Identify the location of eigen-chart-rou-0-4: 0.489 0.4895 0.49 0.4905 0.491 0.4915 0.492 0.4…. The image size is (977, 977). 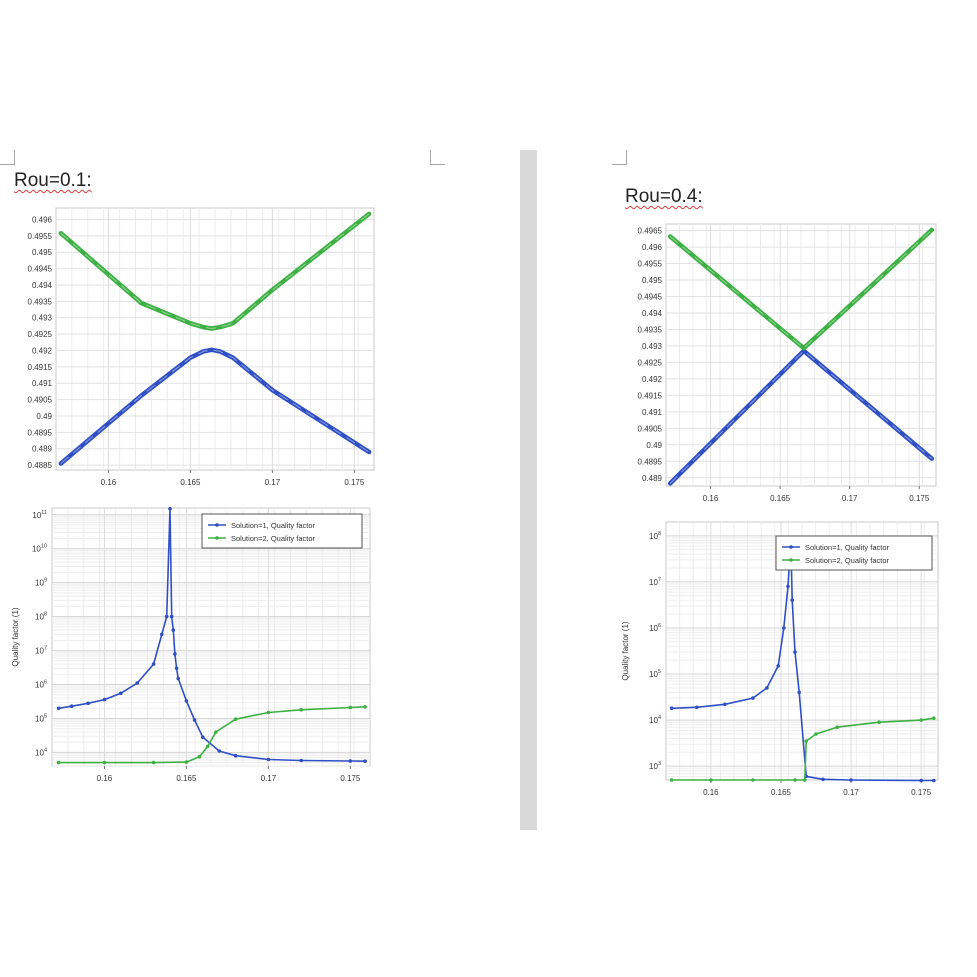
(787, 363).